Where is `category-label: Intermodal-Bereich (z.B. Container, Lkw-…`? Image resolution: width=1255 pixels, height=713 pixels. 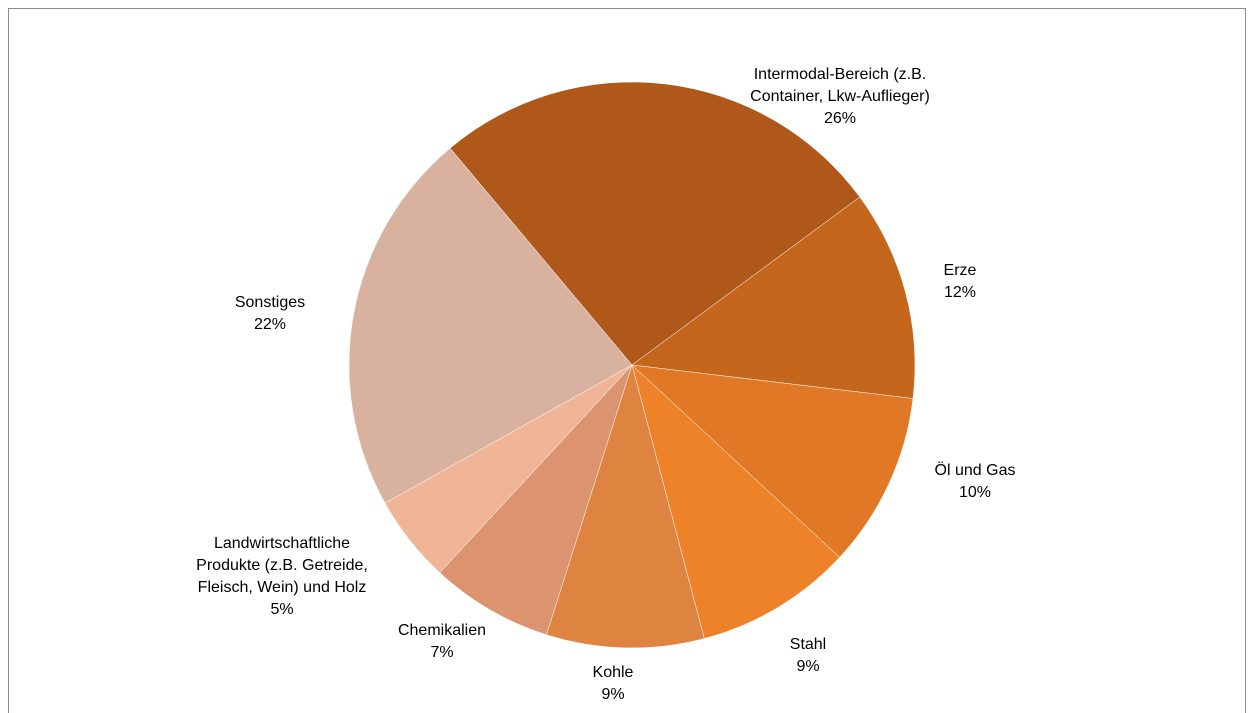 category-label: Intermodal-Bereich (z.B. Container, Lkw-… is located at coordinates (840, 85).